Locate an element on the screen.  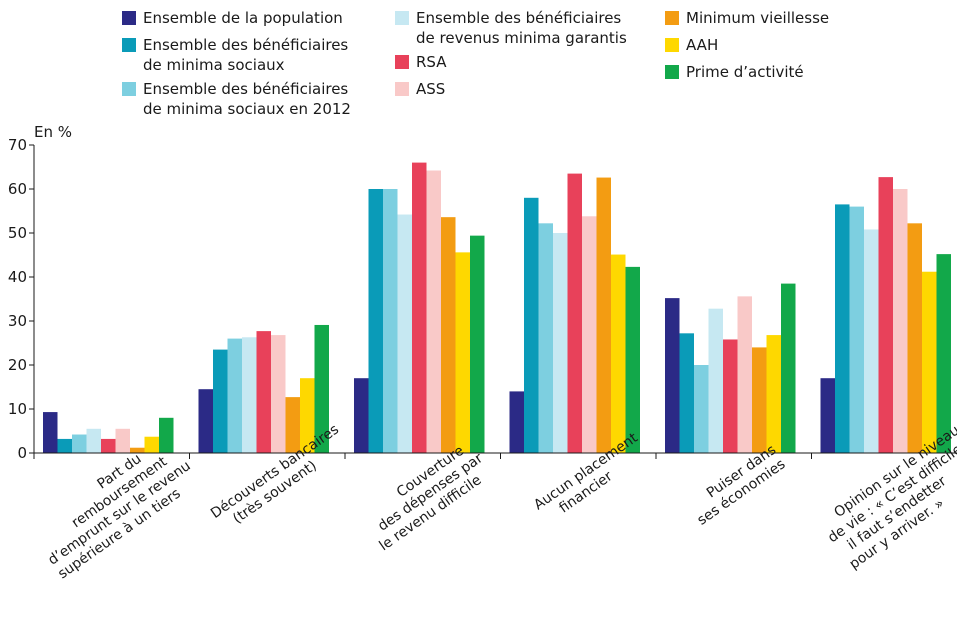
y-tick-label: 50 is located at coordinates (17, 233).